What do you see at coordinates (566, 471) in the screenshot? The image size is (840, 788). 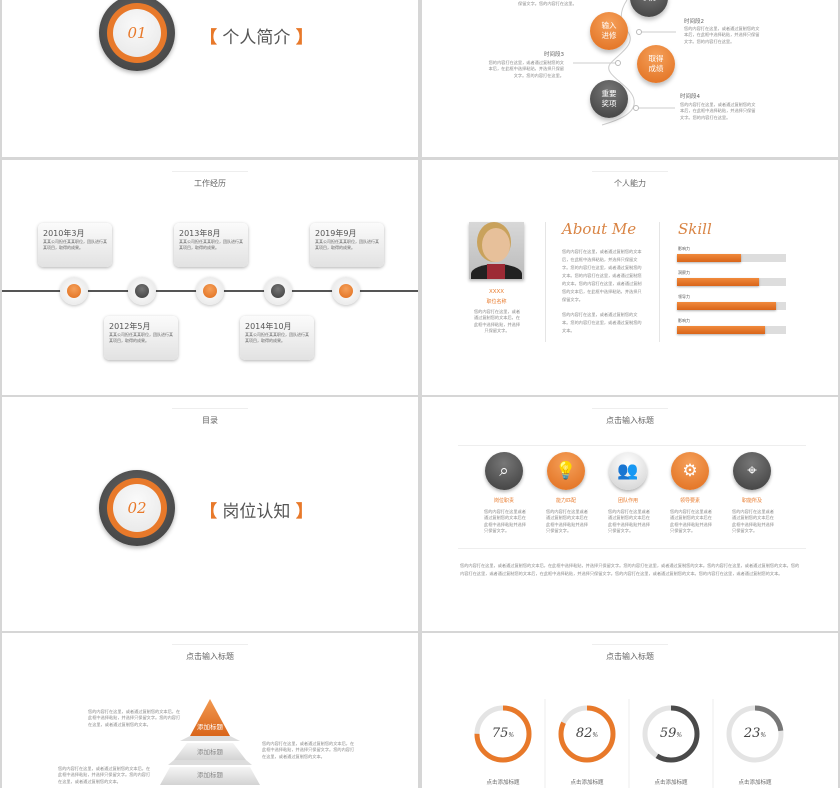 I see `lightbulb-icon: 💡` at bounding box center [566, 471].